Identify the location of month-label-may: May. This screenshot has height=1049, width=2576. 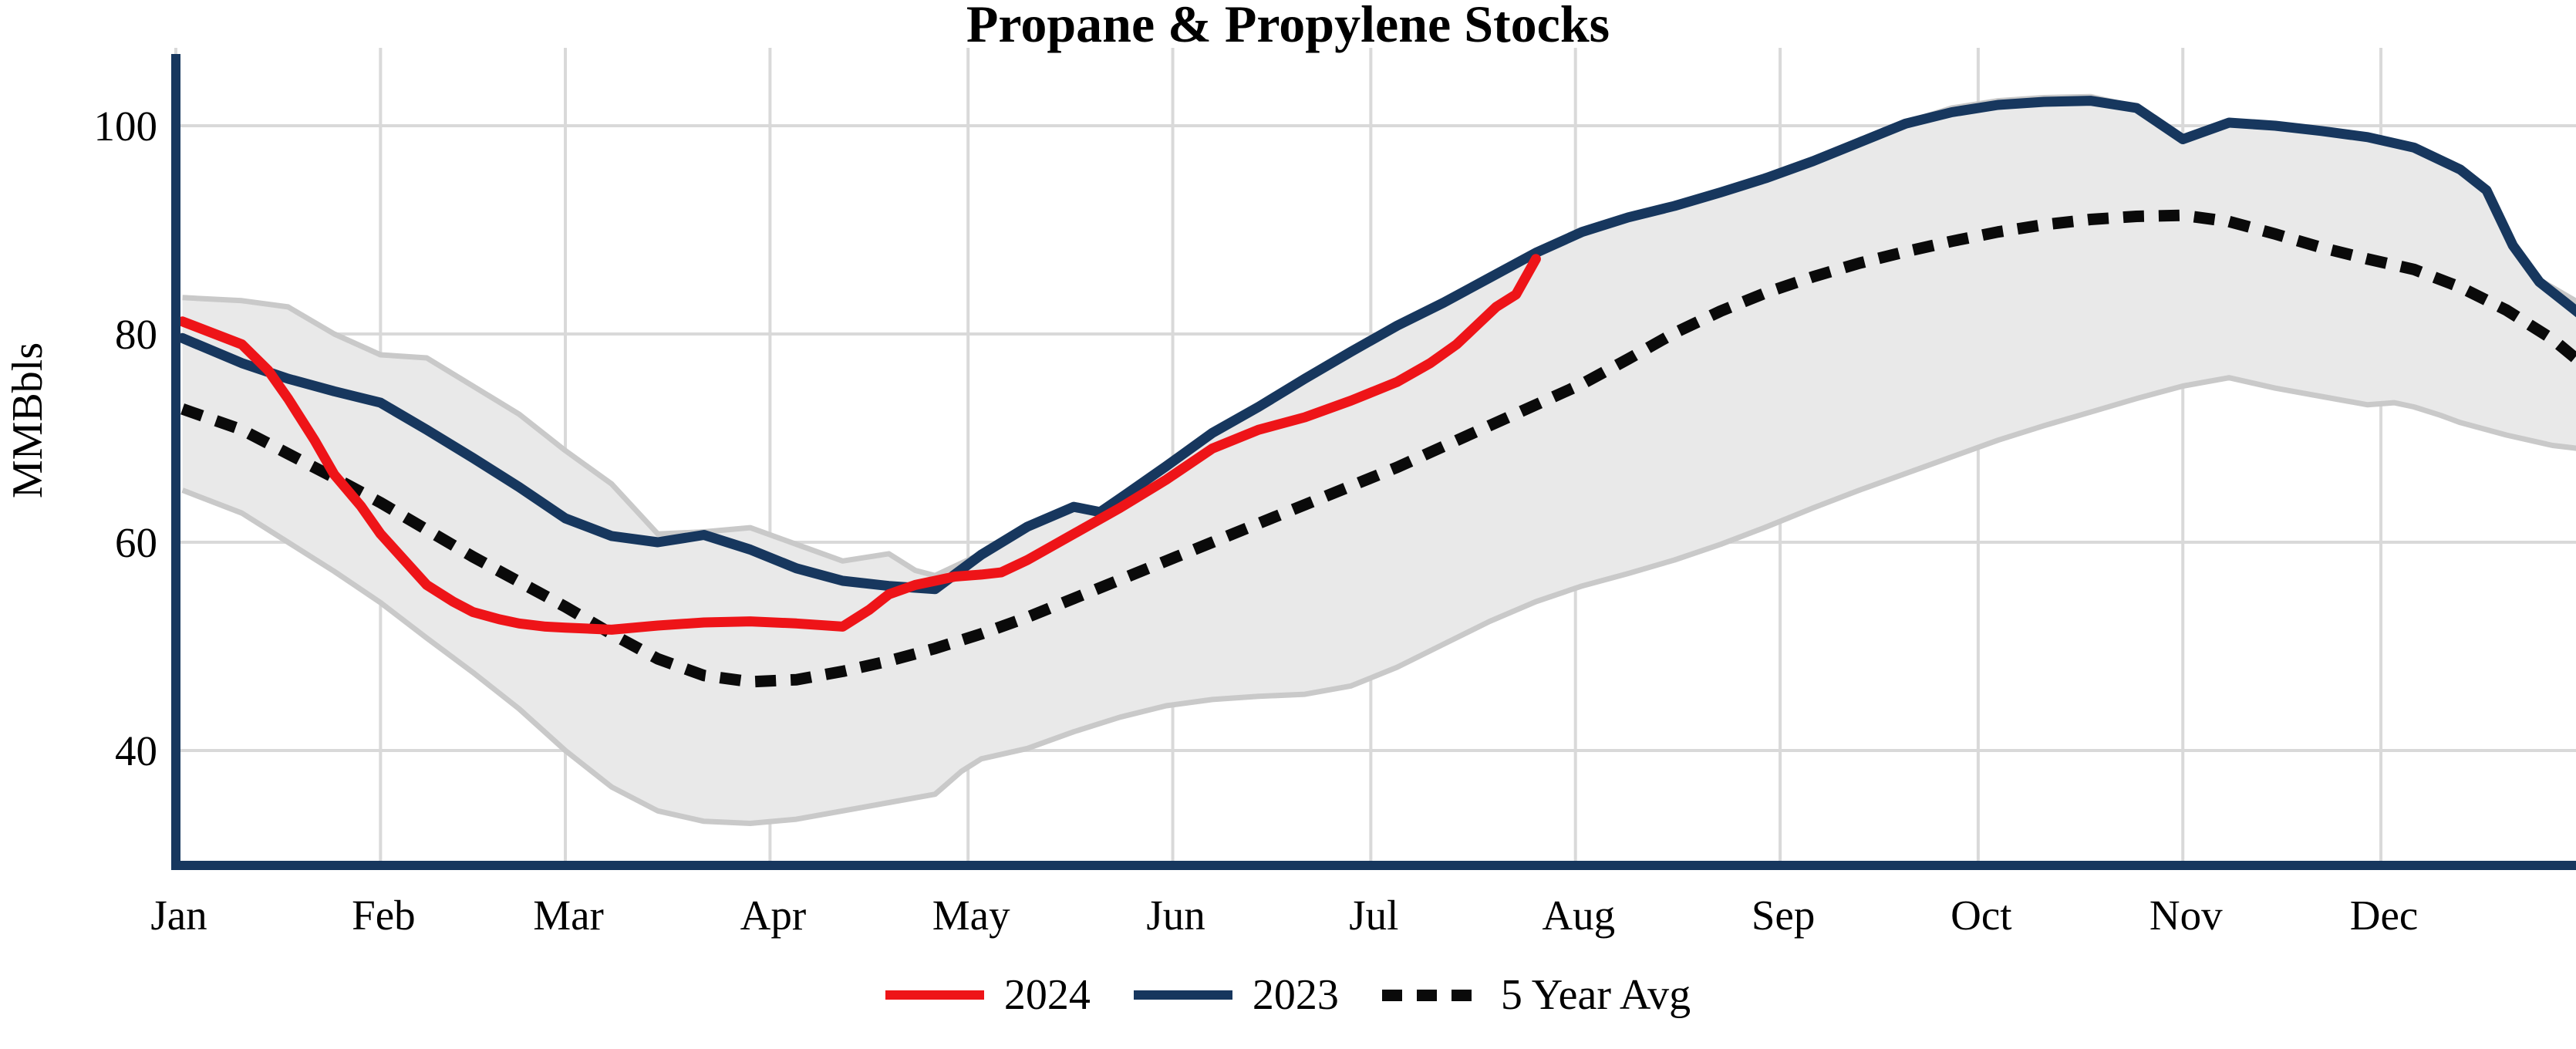
(971, 915).